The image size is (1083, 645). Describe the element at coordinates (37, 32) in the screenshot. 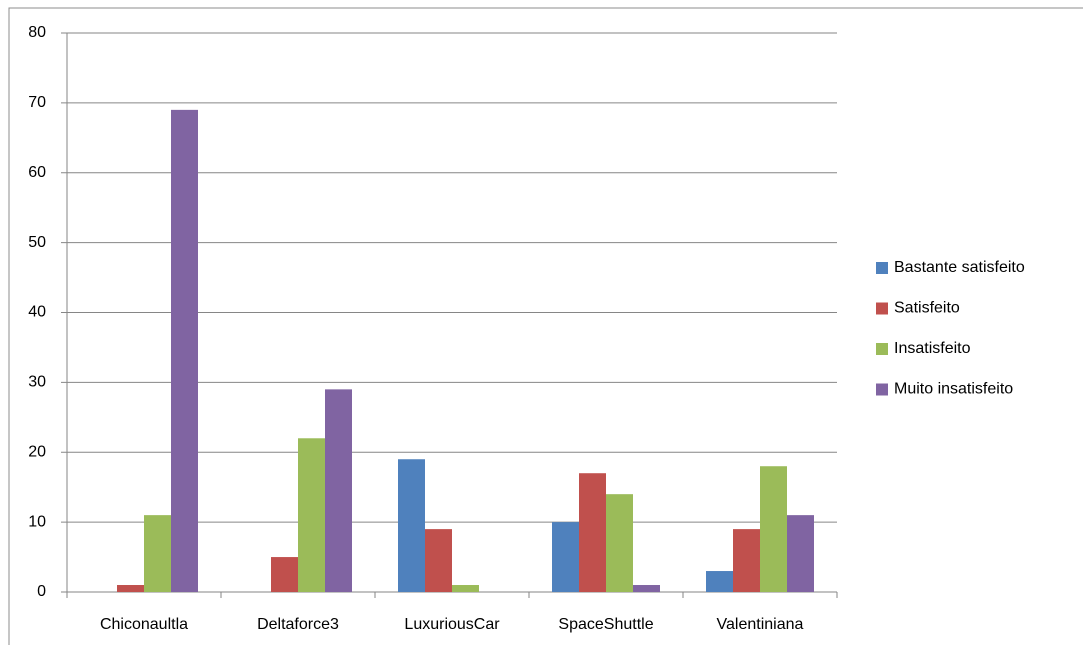

I see `y-tick-label: 80` at that location.